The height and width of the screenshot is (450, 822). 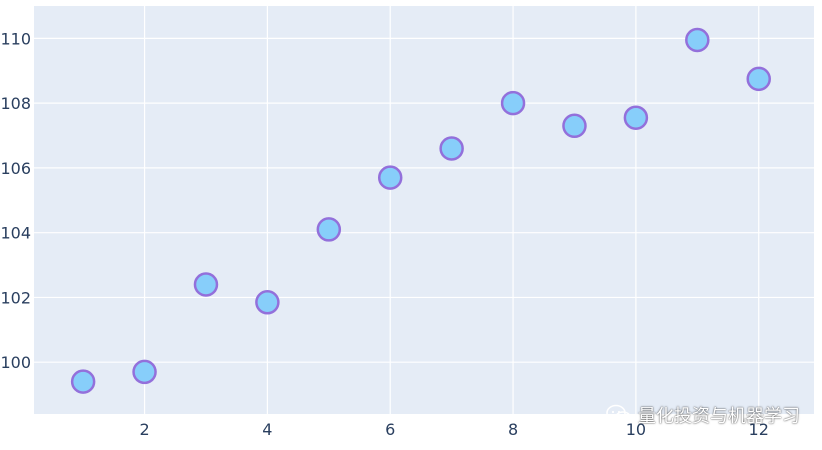 I want to click on x-tick-label: 12, so click(x=759, y=429).